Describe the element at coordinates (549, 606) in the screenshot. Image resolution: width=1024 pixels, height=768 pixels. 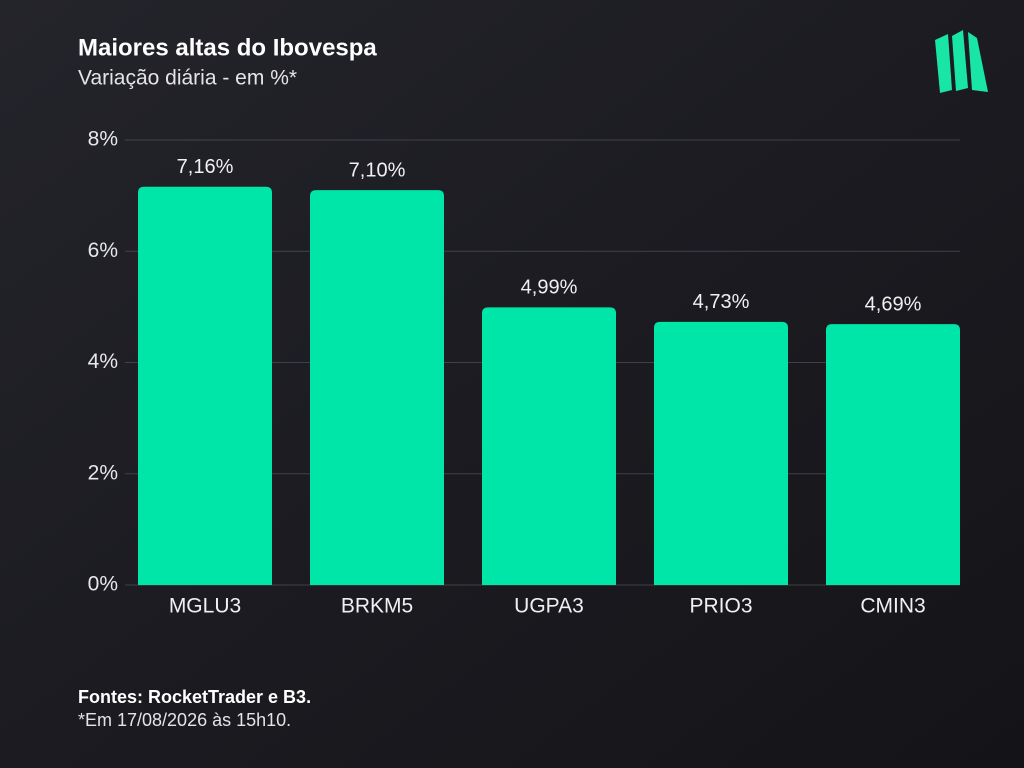
I see `x-tick-label: UGPA3` at that location.